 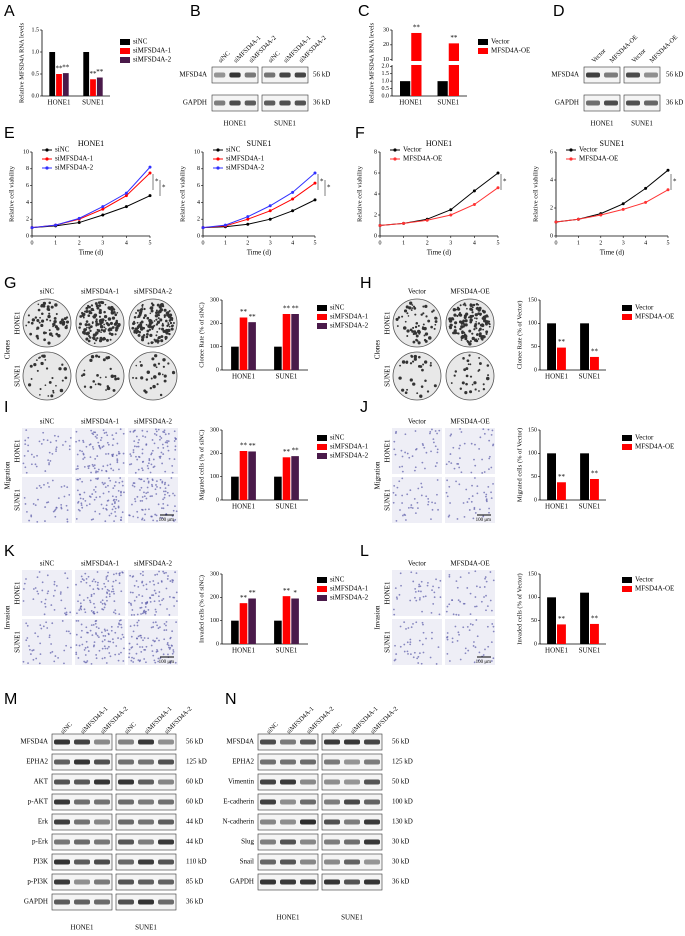 What do you see at coordinates (439, 143) in the screenshot?
I see `chart-title: HONE1` at bounding box center [439, 143].